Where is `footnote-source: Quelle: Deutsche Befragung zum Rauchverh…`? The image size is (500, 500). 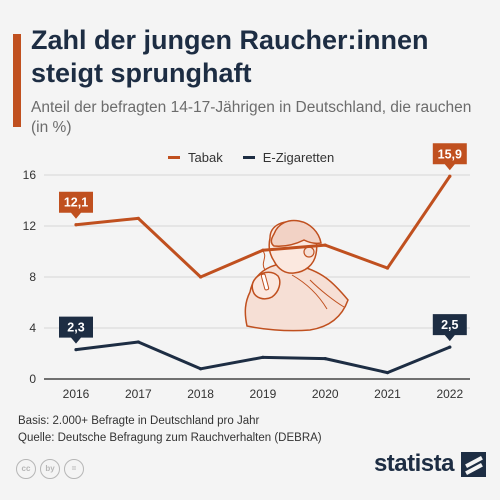
footnote-source: Quelle: Deutsche Befragung zum Rauchverh… is located at coordinates (170, 438).